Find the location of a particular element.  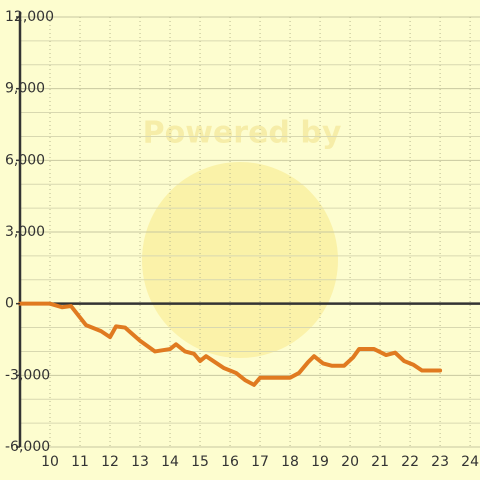

x-tick-label: 20 is located at coordinates (350, 462).